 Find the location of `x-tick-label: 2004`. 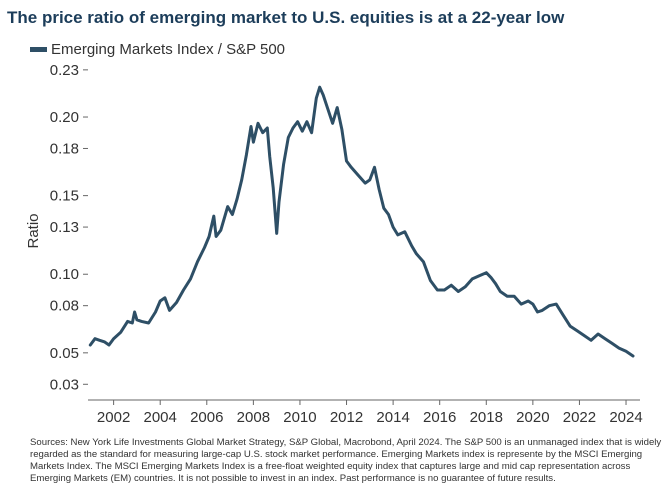

x-tick-label: 2004 is located at coordinates (160, 417).